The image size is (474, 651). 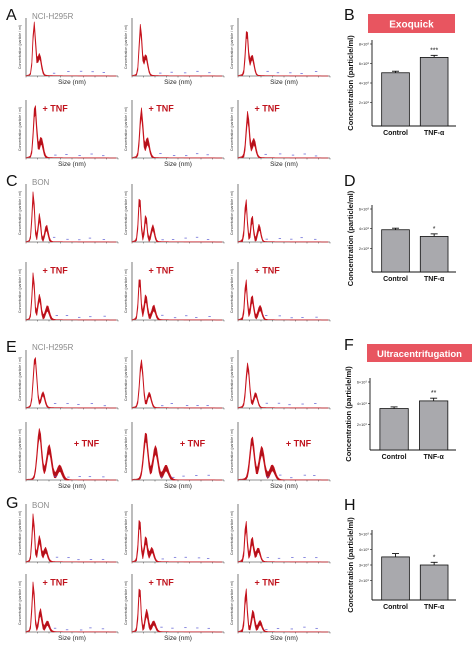 I want to click on cell-line-label-a: NCI-H295R, so click(x=53, y=16).